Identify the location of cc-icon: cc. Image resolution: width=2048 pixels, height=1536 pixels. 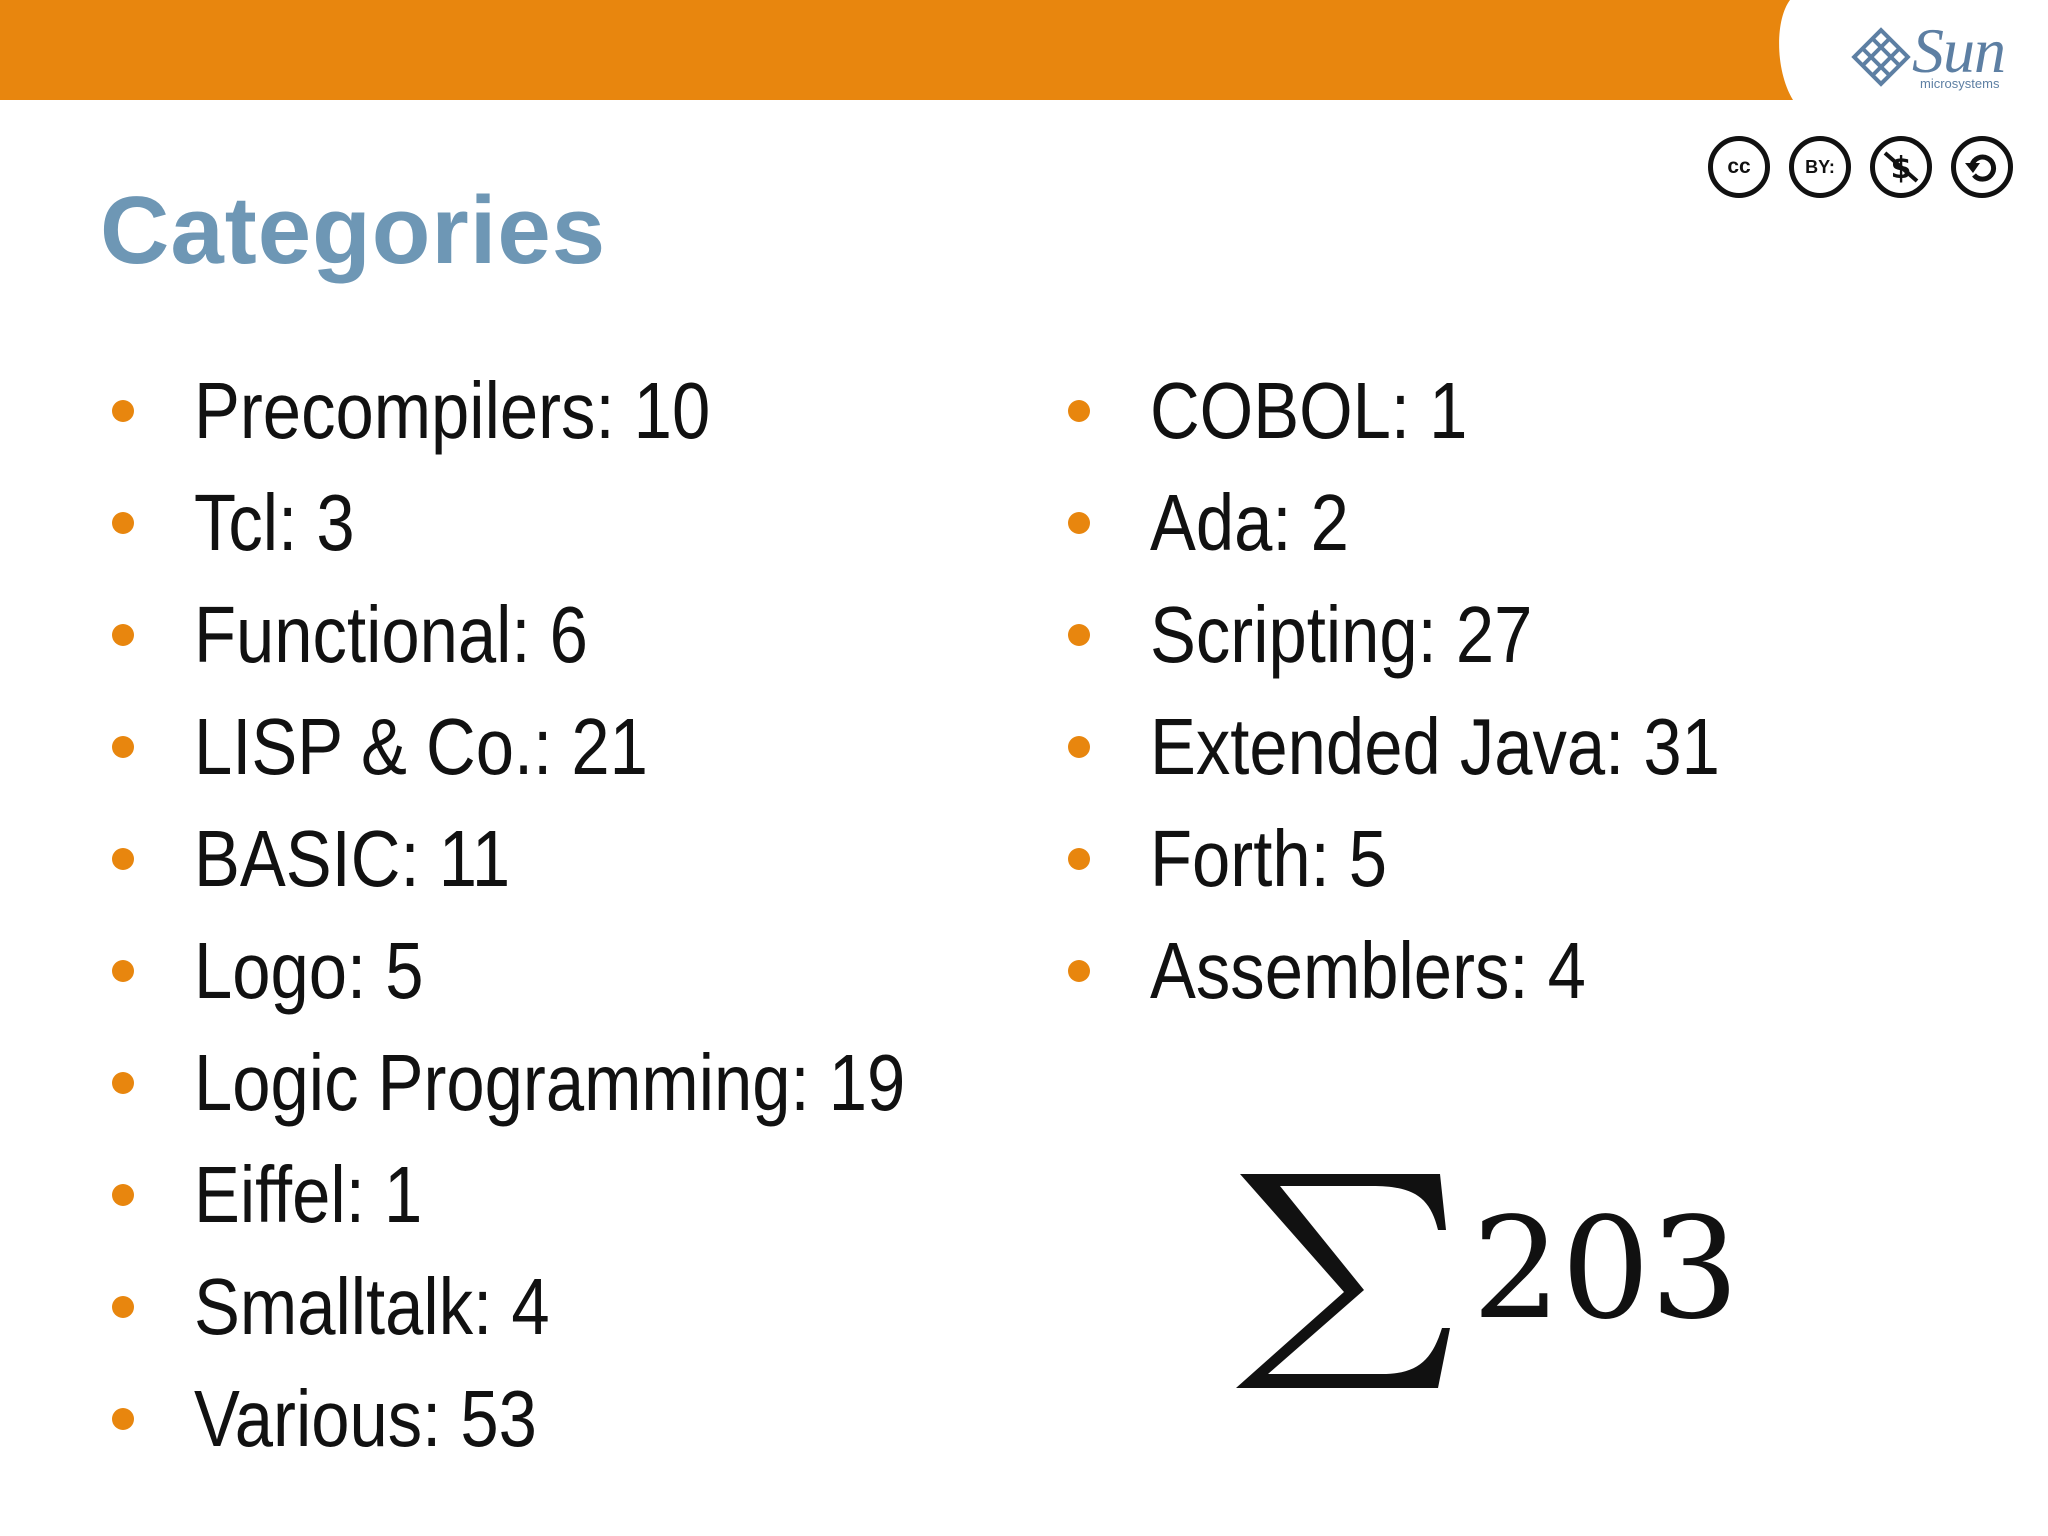
(1739, 167).